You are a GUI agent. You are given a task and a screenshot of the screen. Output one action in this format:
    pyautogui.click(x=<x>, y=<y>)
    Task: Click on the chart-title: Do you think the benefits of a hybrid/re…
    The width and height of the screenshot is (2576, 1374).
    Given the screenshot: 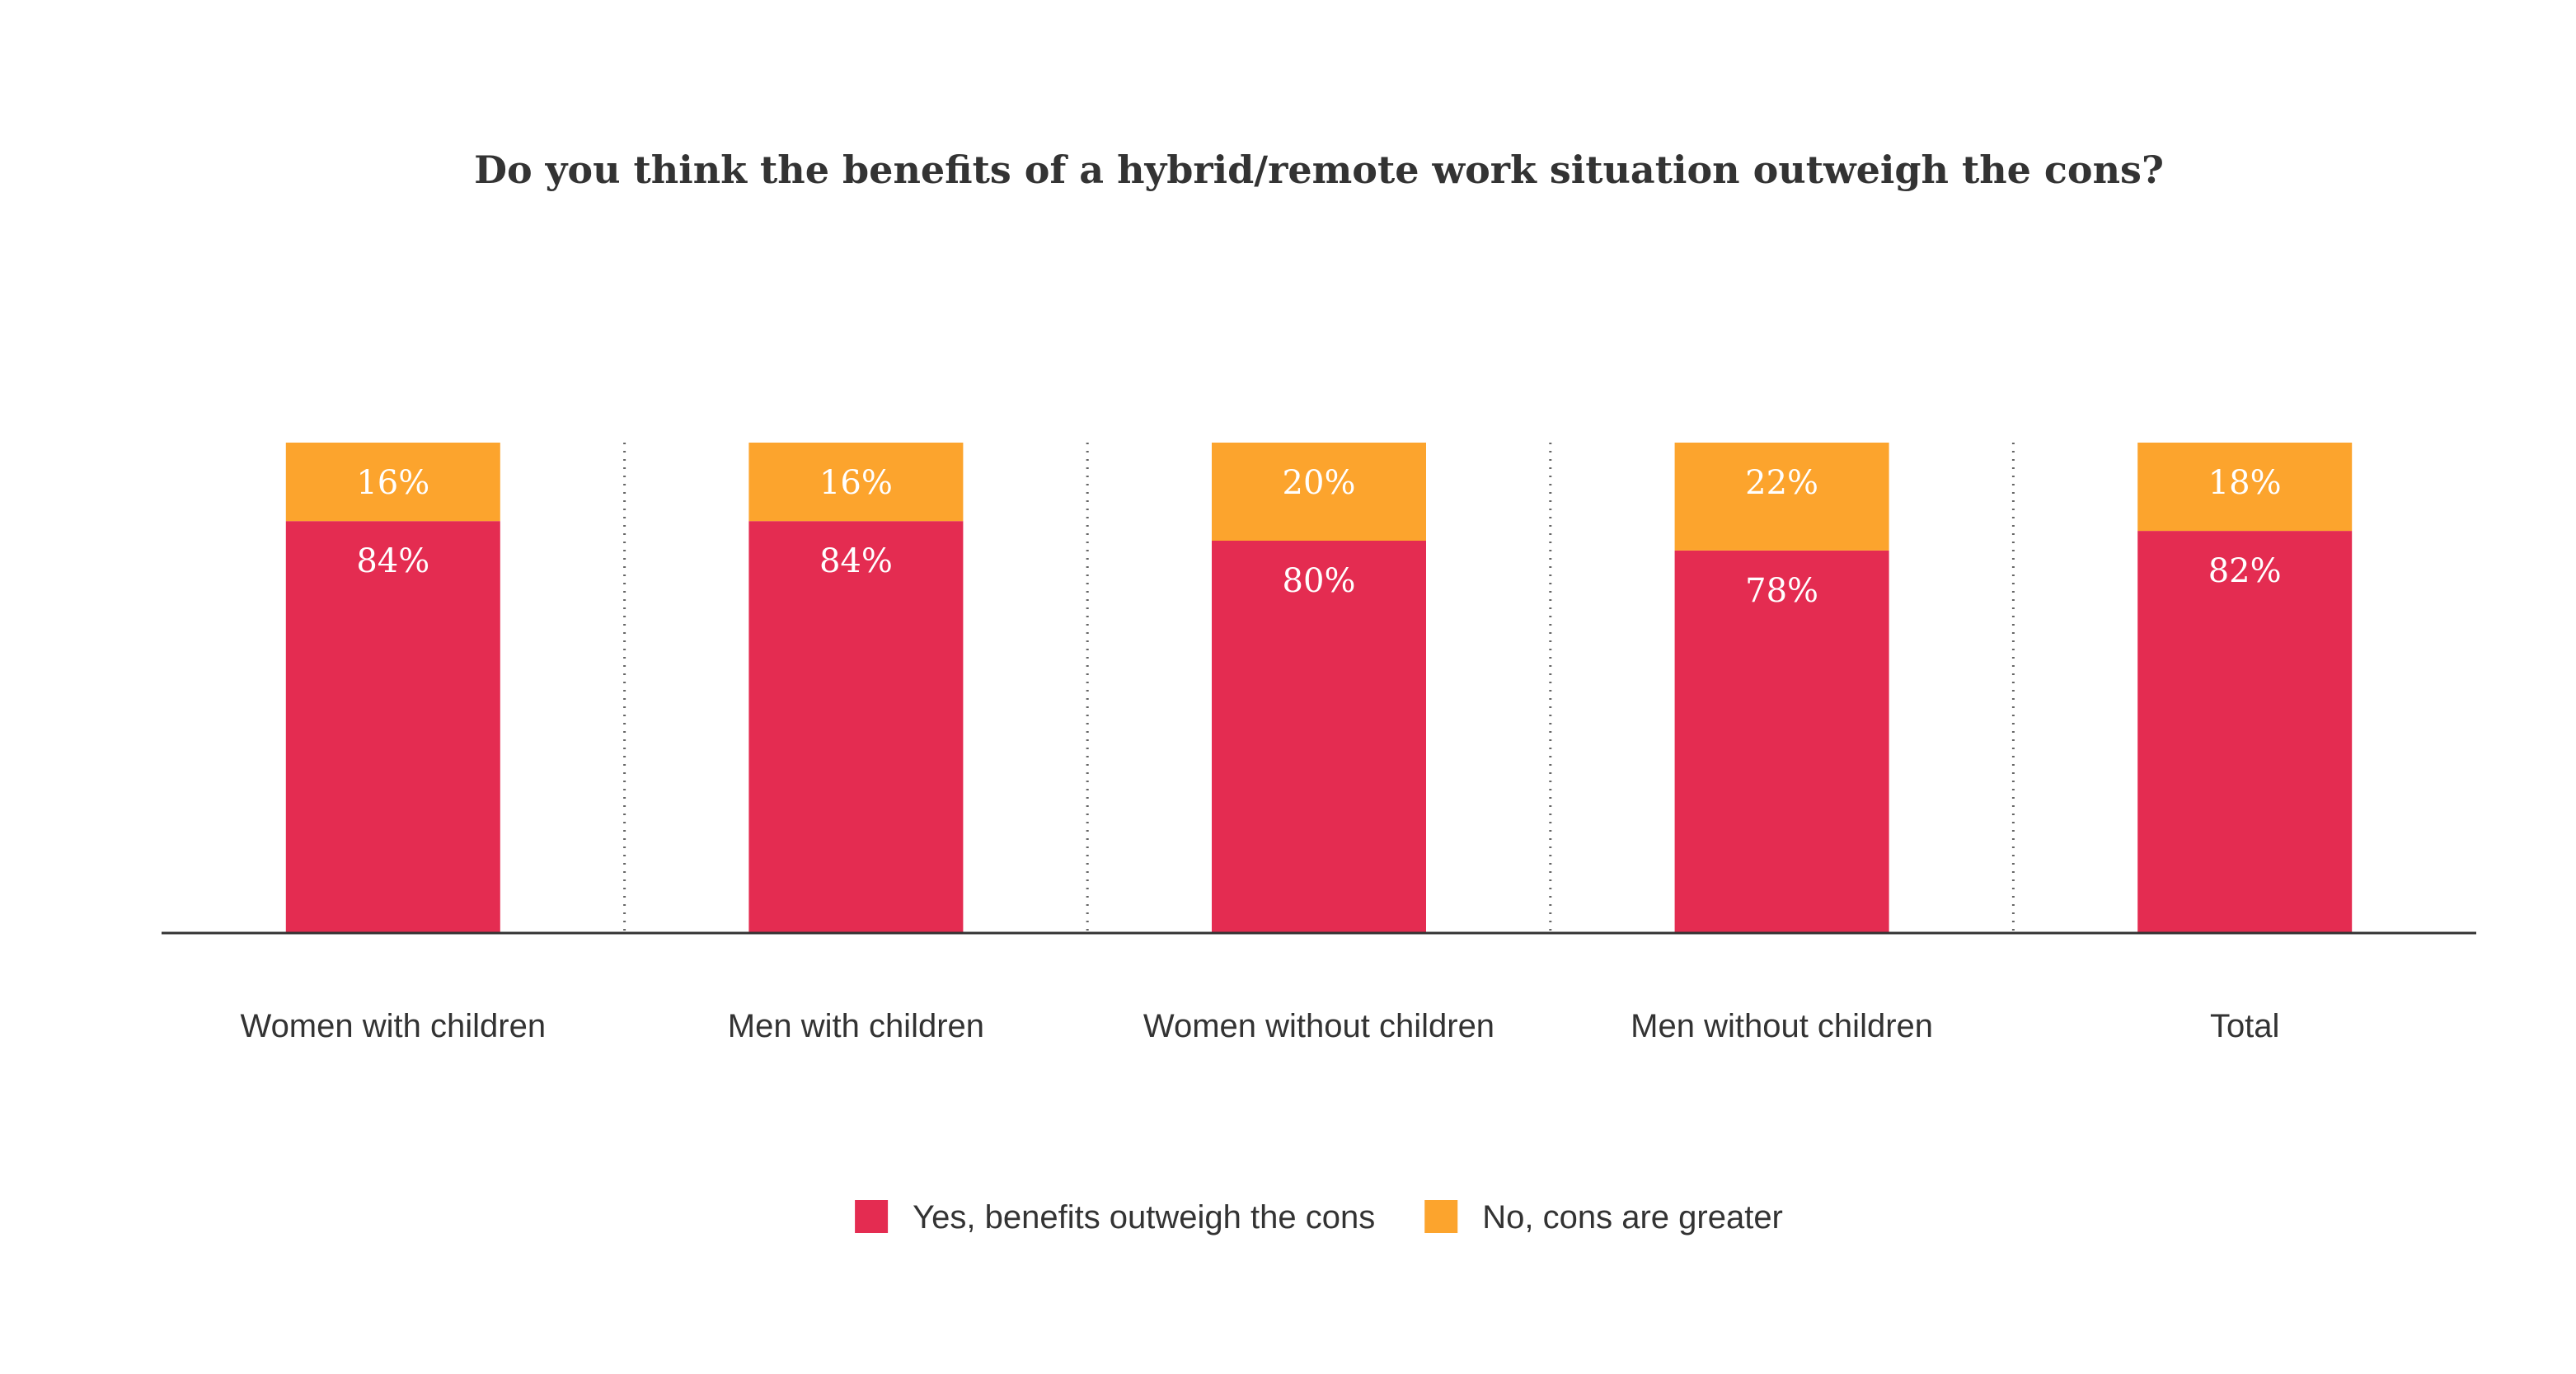 What is the action you would take?
    pyautogui.click(x=1319, y=170)
    